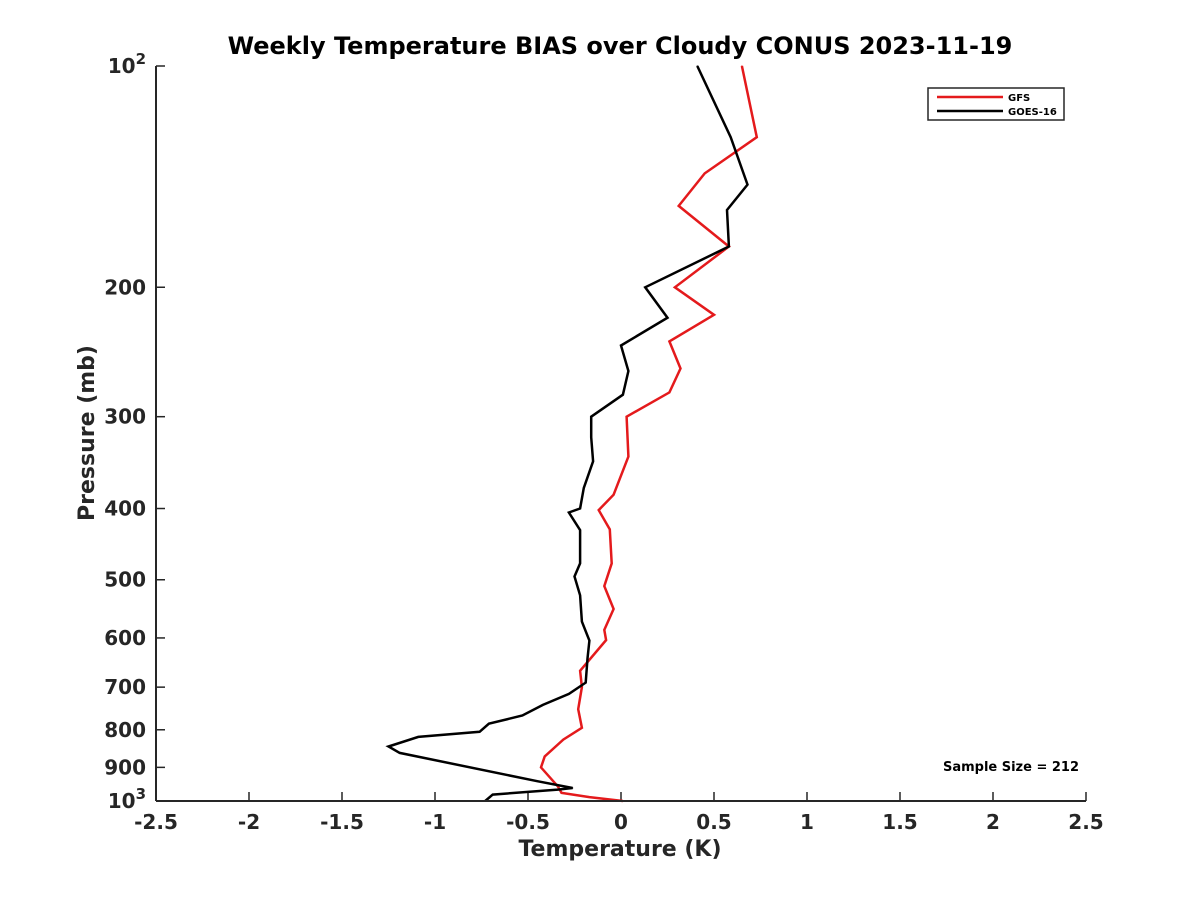  What do you see at coordinates (1085, 822) in the screenshot?
I see `x-tick-label: 2.5` at bounding box center [1085, 822].